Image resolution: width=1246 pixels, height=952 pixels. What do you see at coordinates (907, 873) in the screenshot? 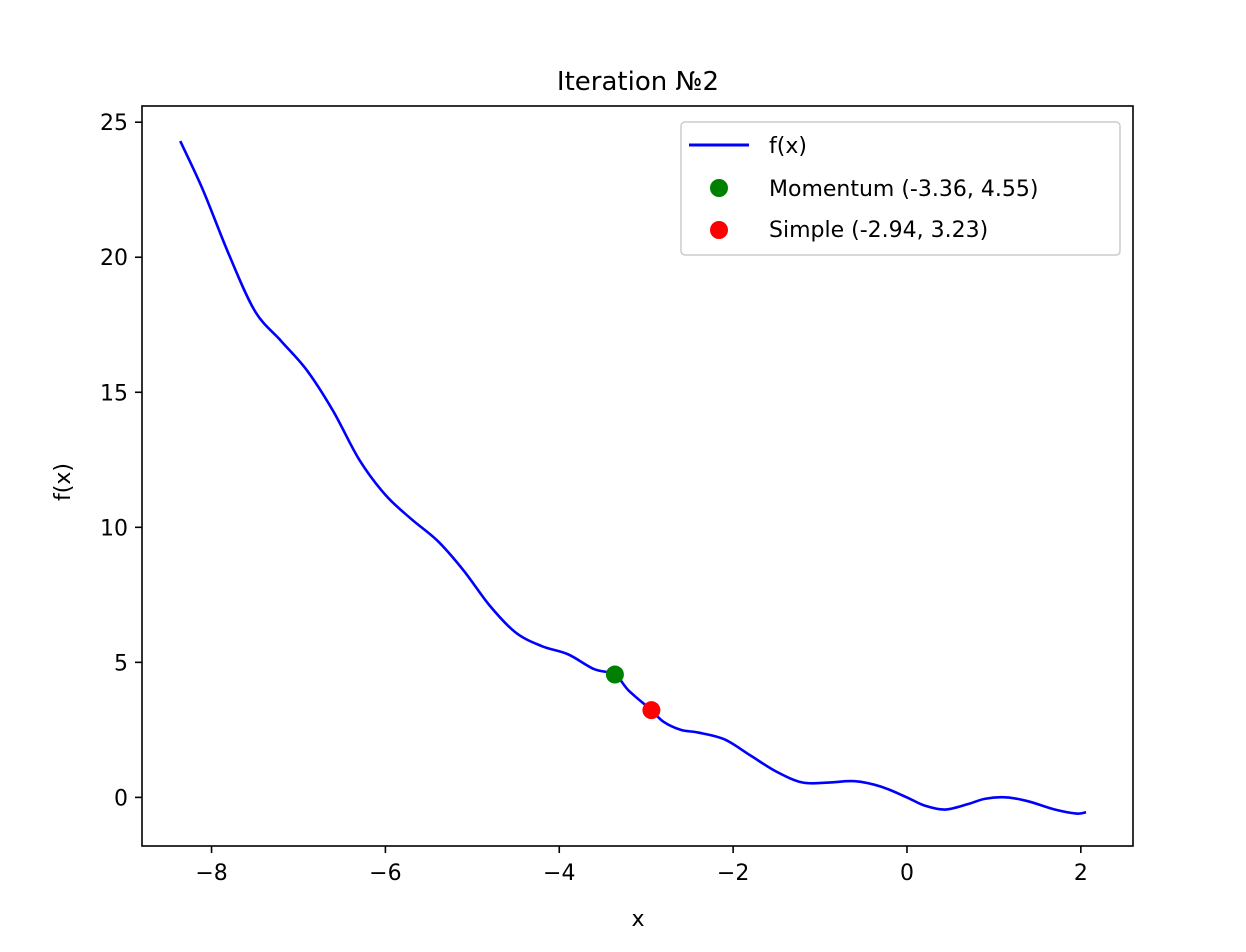
I see `x-tick-label: 0` at bounding box center [907, 873].